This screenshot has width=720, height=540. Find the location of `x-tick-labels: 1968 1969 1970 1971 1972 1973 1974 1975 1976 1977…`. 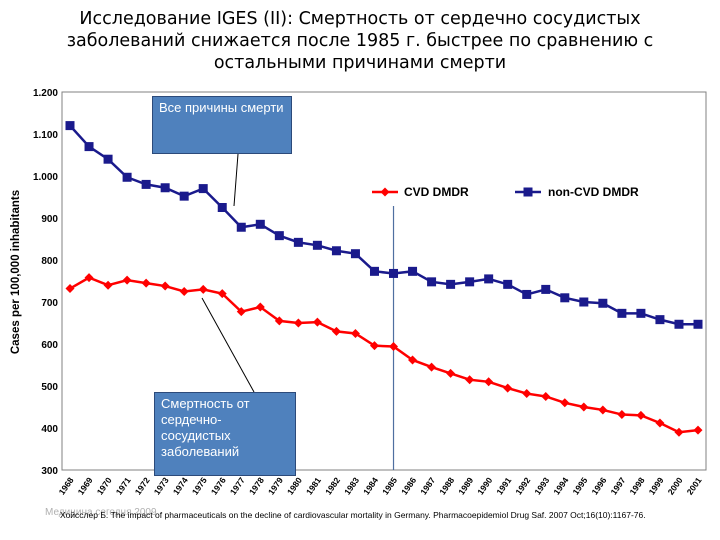

x-tick-labels: 1968 1969 1970 1971 1972 1973 1974 1975 1976 1977… is located at coordinates (380, 485).